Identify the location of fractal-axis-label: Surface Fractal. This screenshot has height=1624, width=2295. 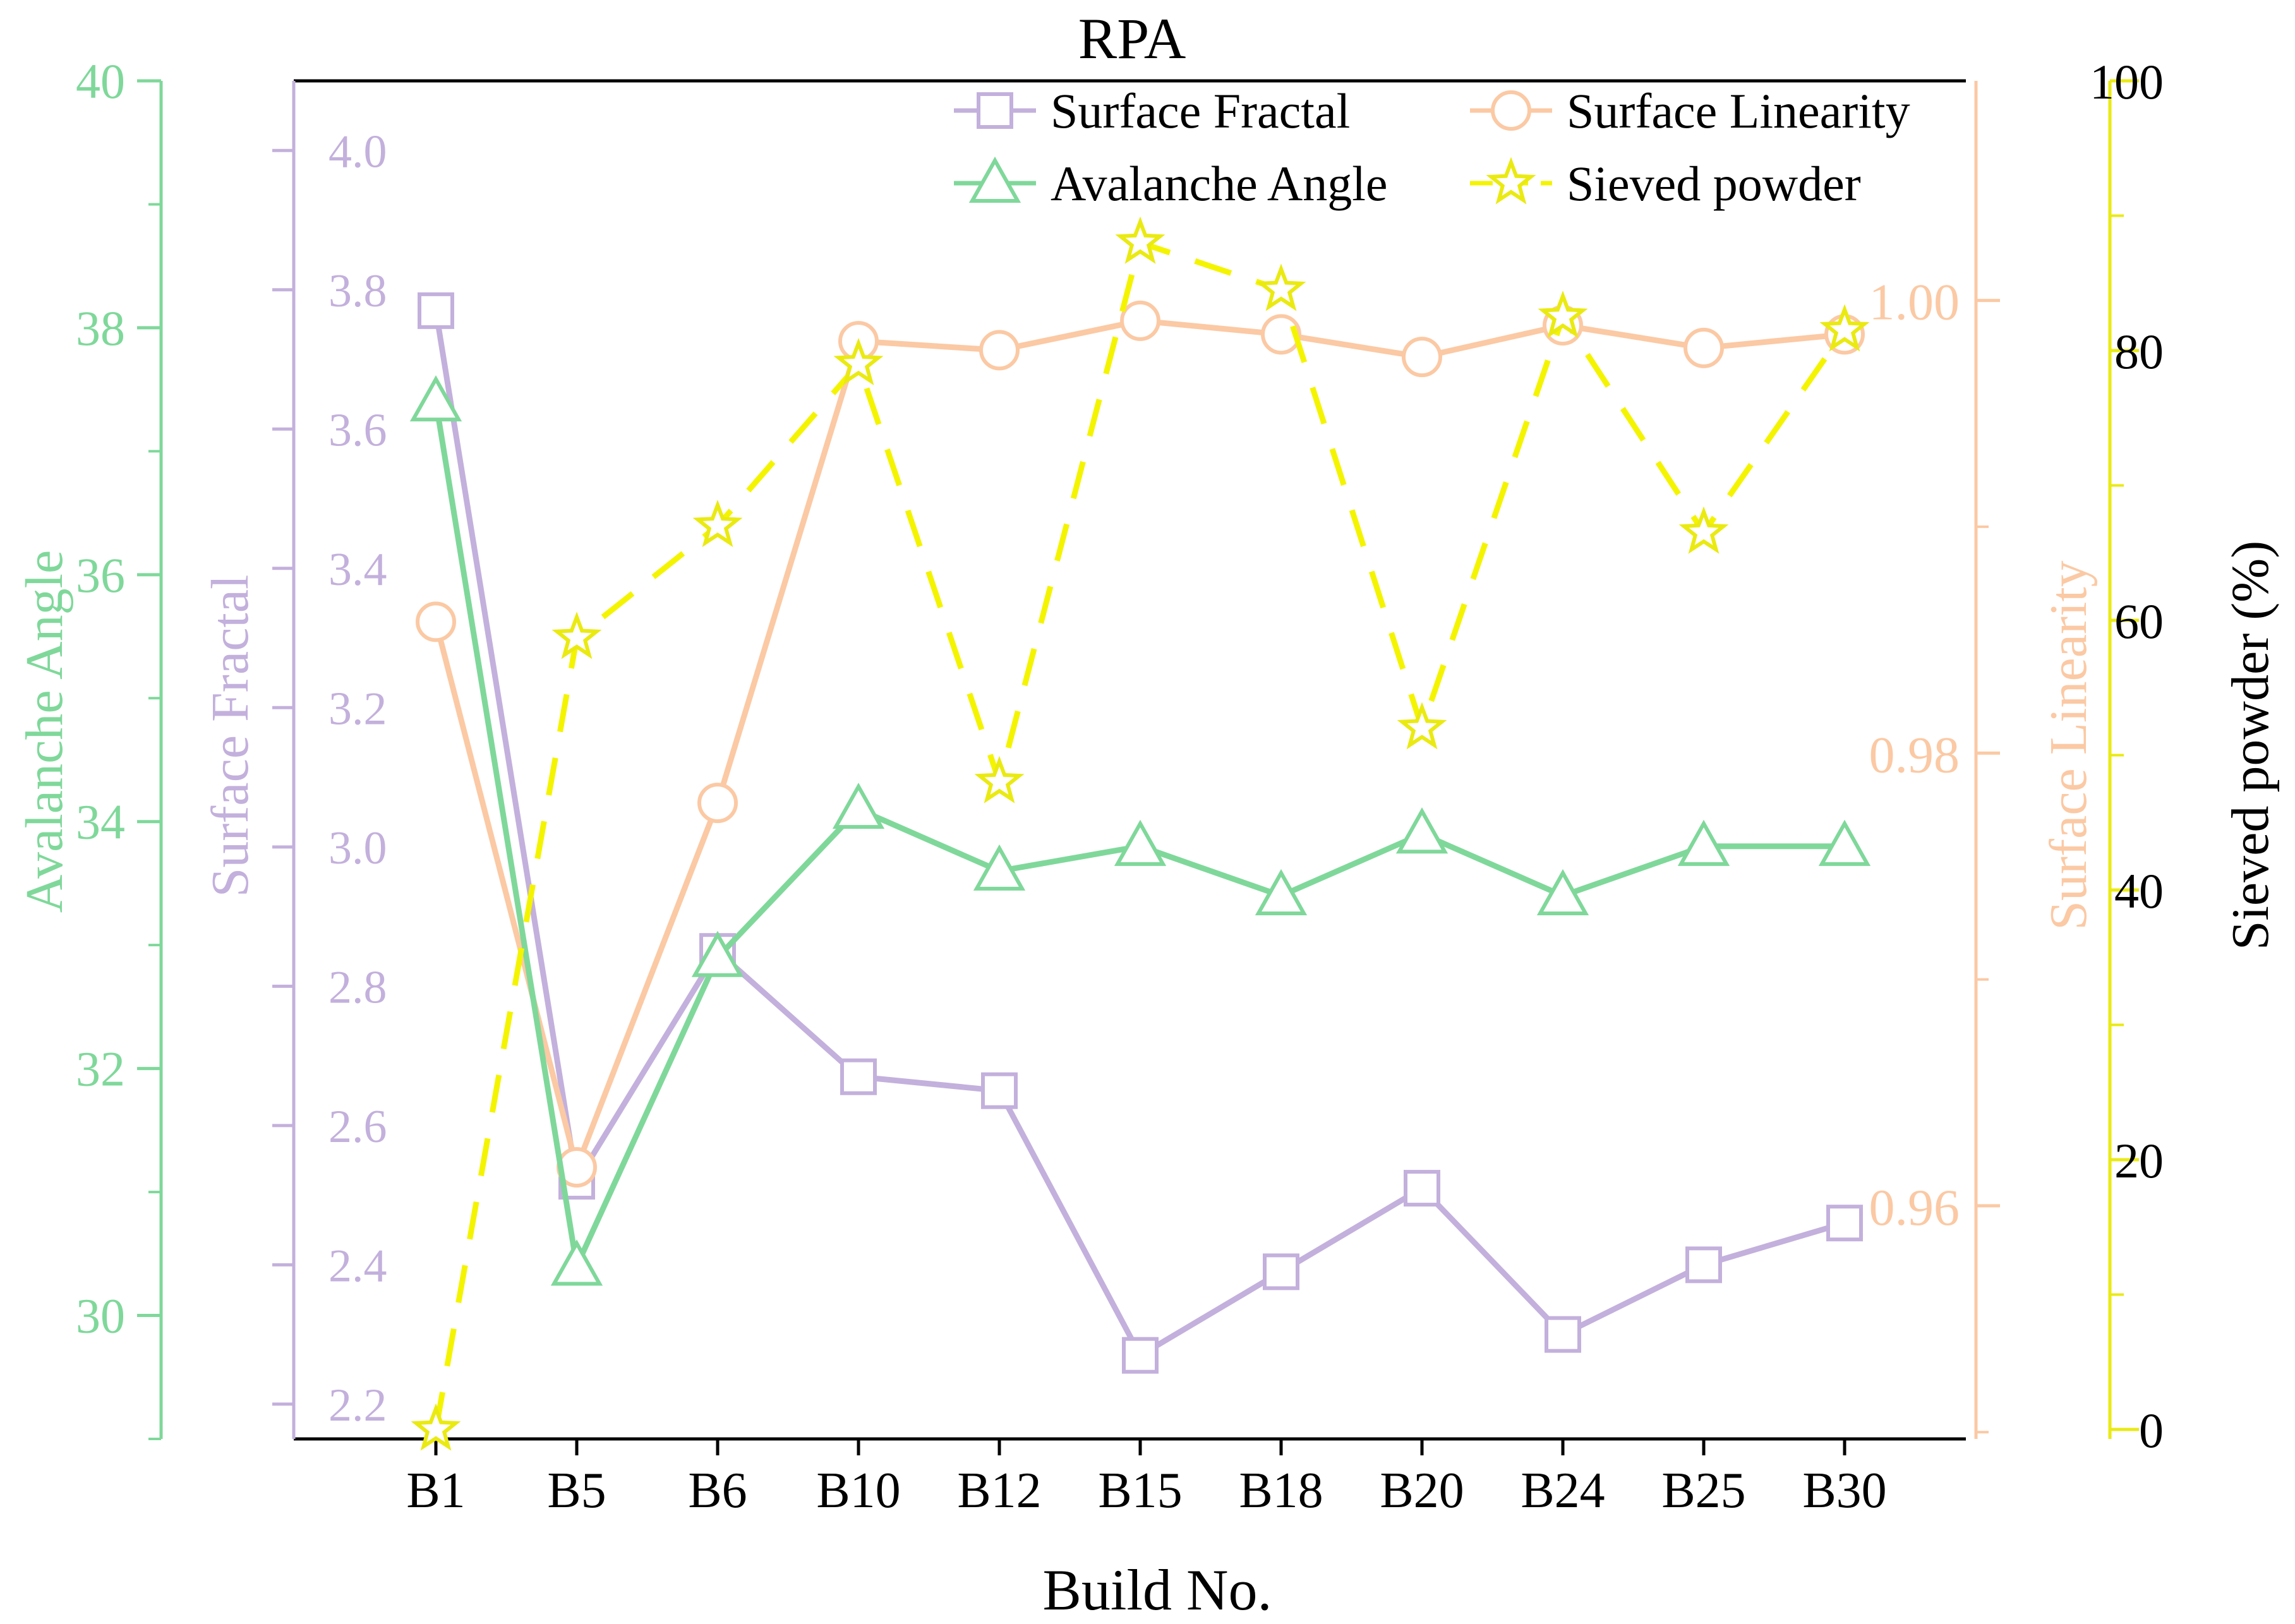
(230, 736).